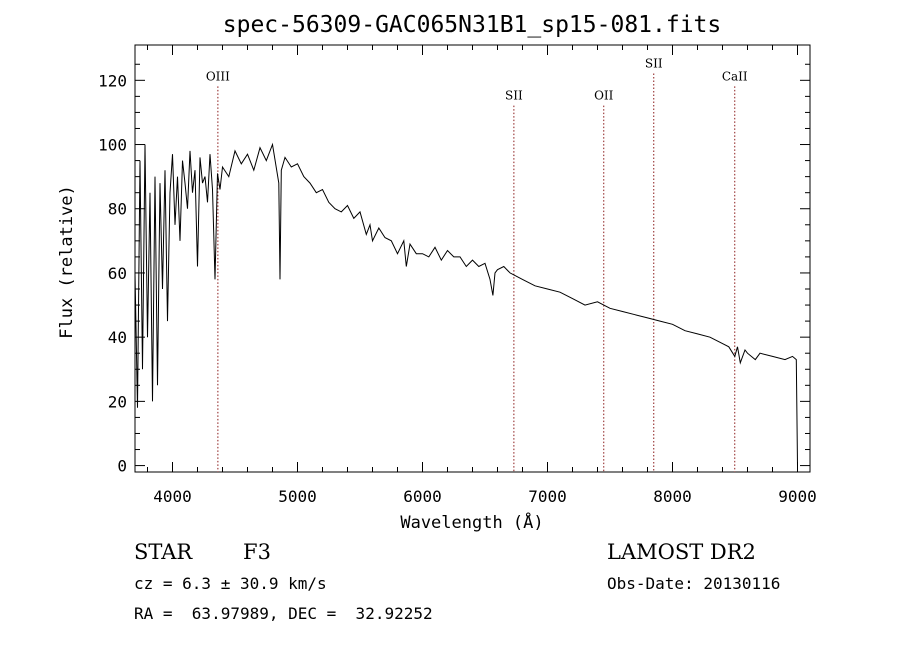 The image size is (900, 649). Describe the element at coordinates (472, 25) in the screenshot. I see `chart-title: spec-56309-GAC065N31B1_sp15-081.fits` at that location.